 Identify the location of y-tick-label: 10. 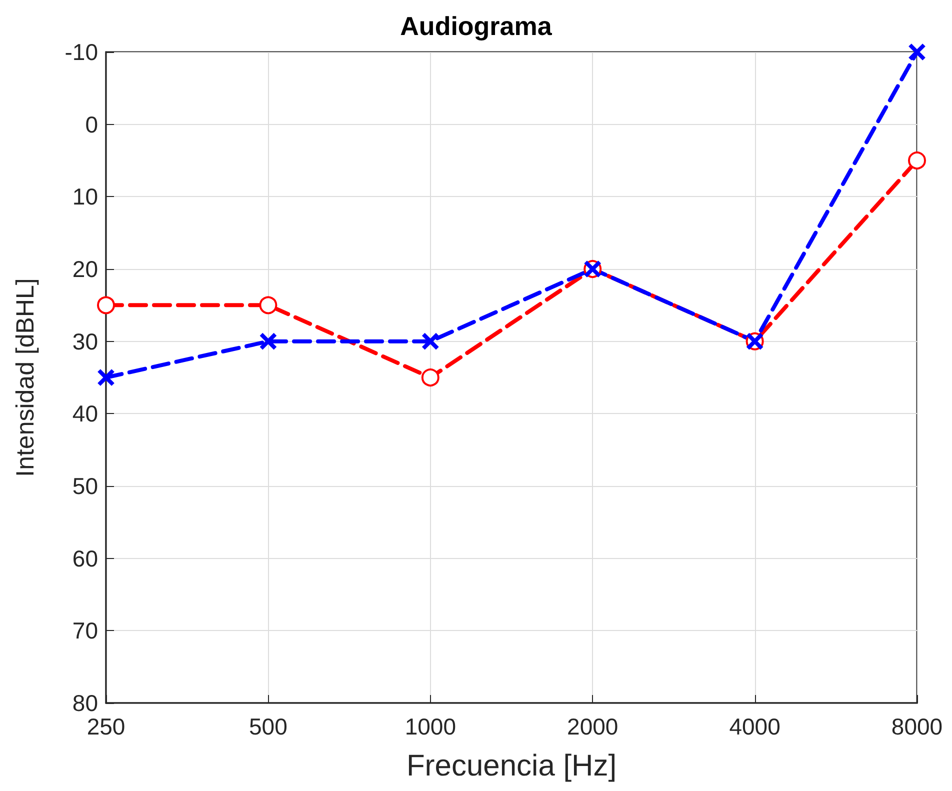
(85, 197).